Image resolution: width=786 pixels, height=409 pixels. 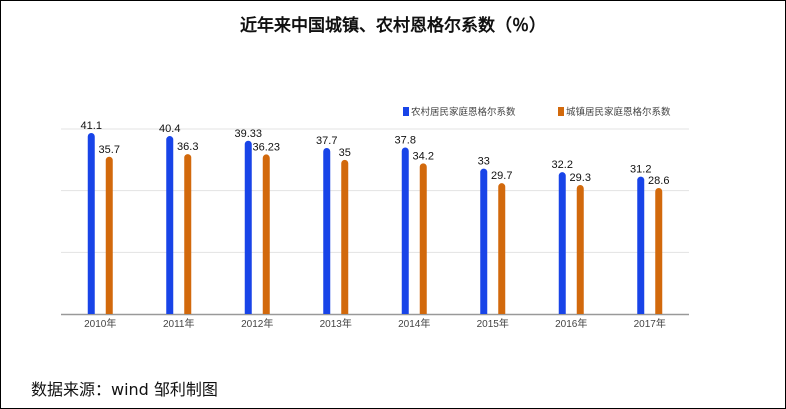 I want to click on chart-title: 近年来中国城镇、农村恩格尔系数（％）, so click(x=393, y=26).